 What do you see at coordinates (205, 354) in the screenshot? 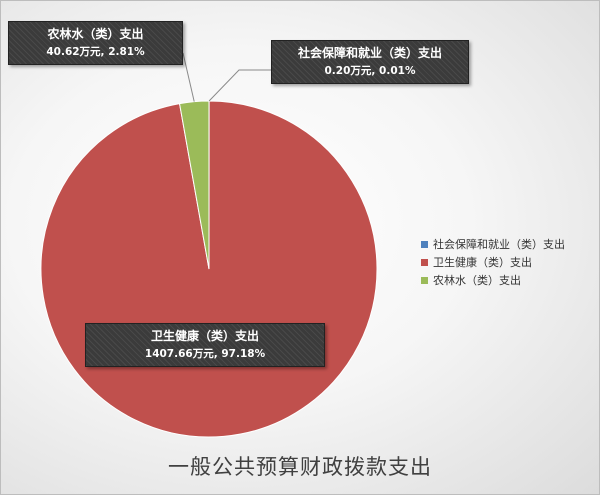
I see `data-label-value: 1407.66万元, 97.18%` at bounding box center [205, 354].